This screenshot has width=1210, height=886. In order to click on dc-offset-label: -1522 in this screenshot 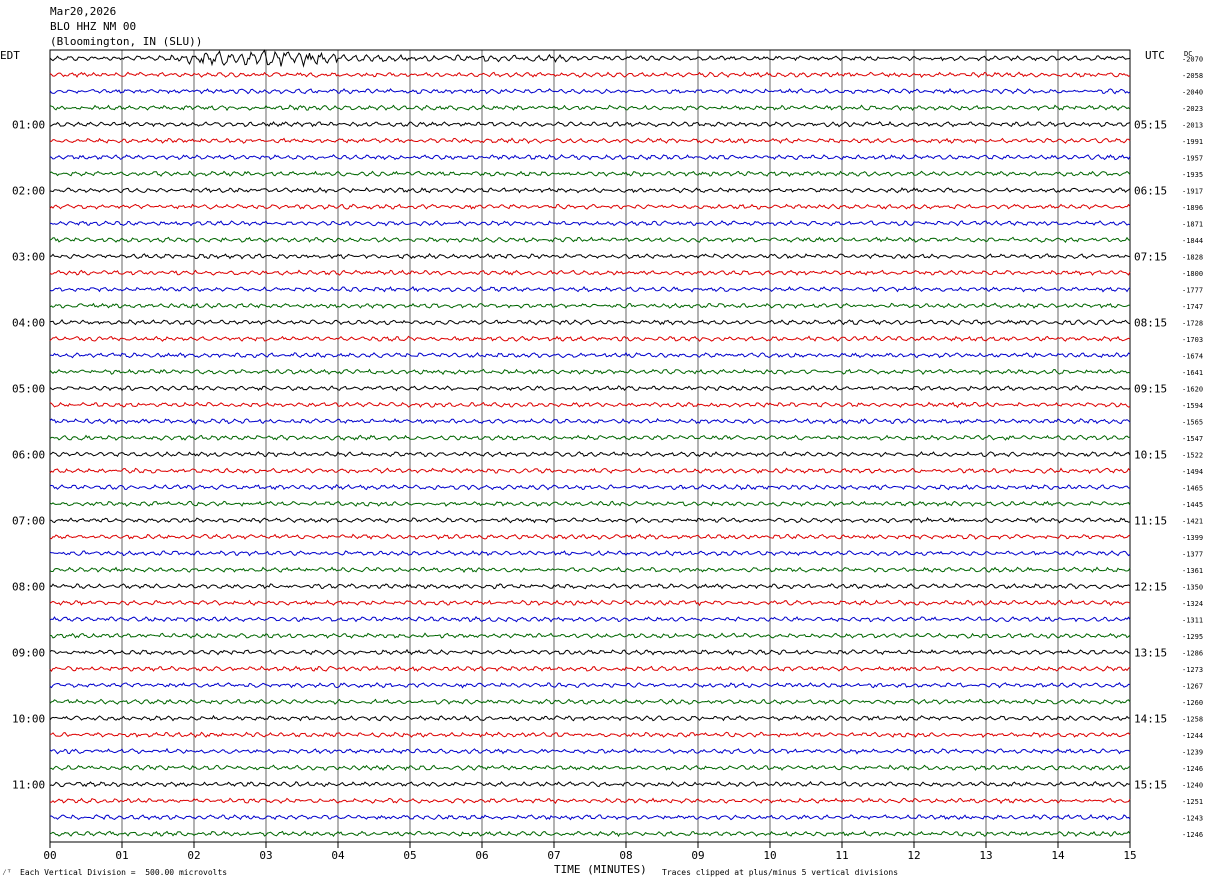, I will do `click(1192, 455)`.